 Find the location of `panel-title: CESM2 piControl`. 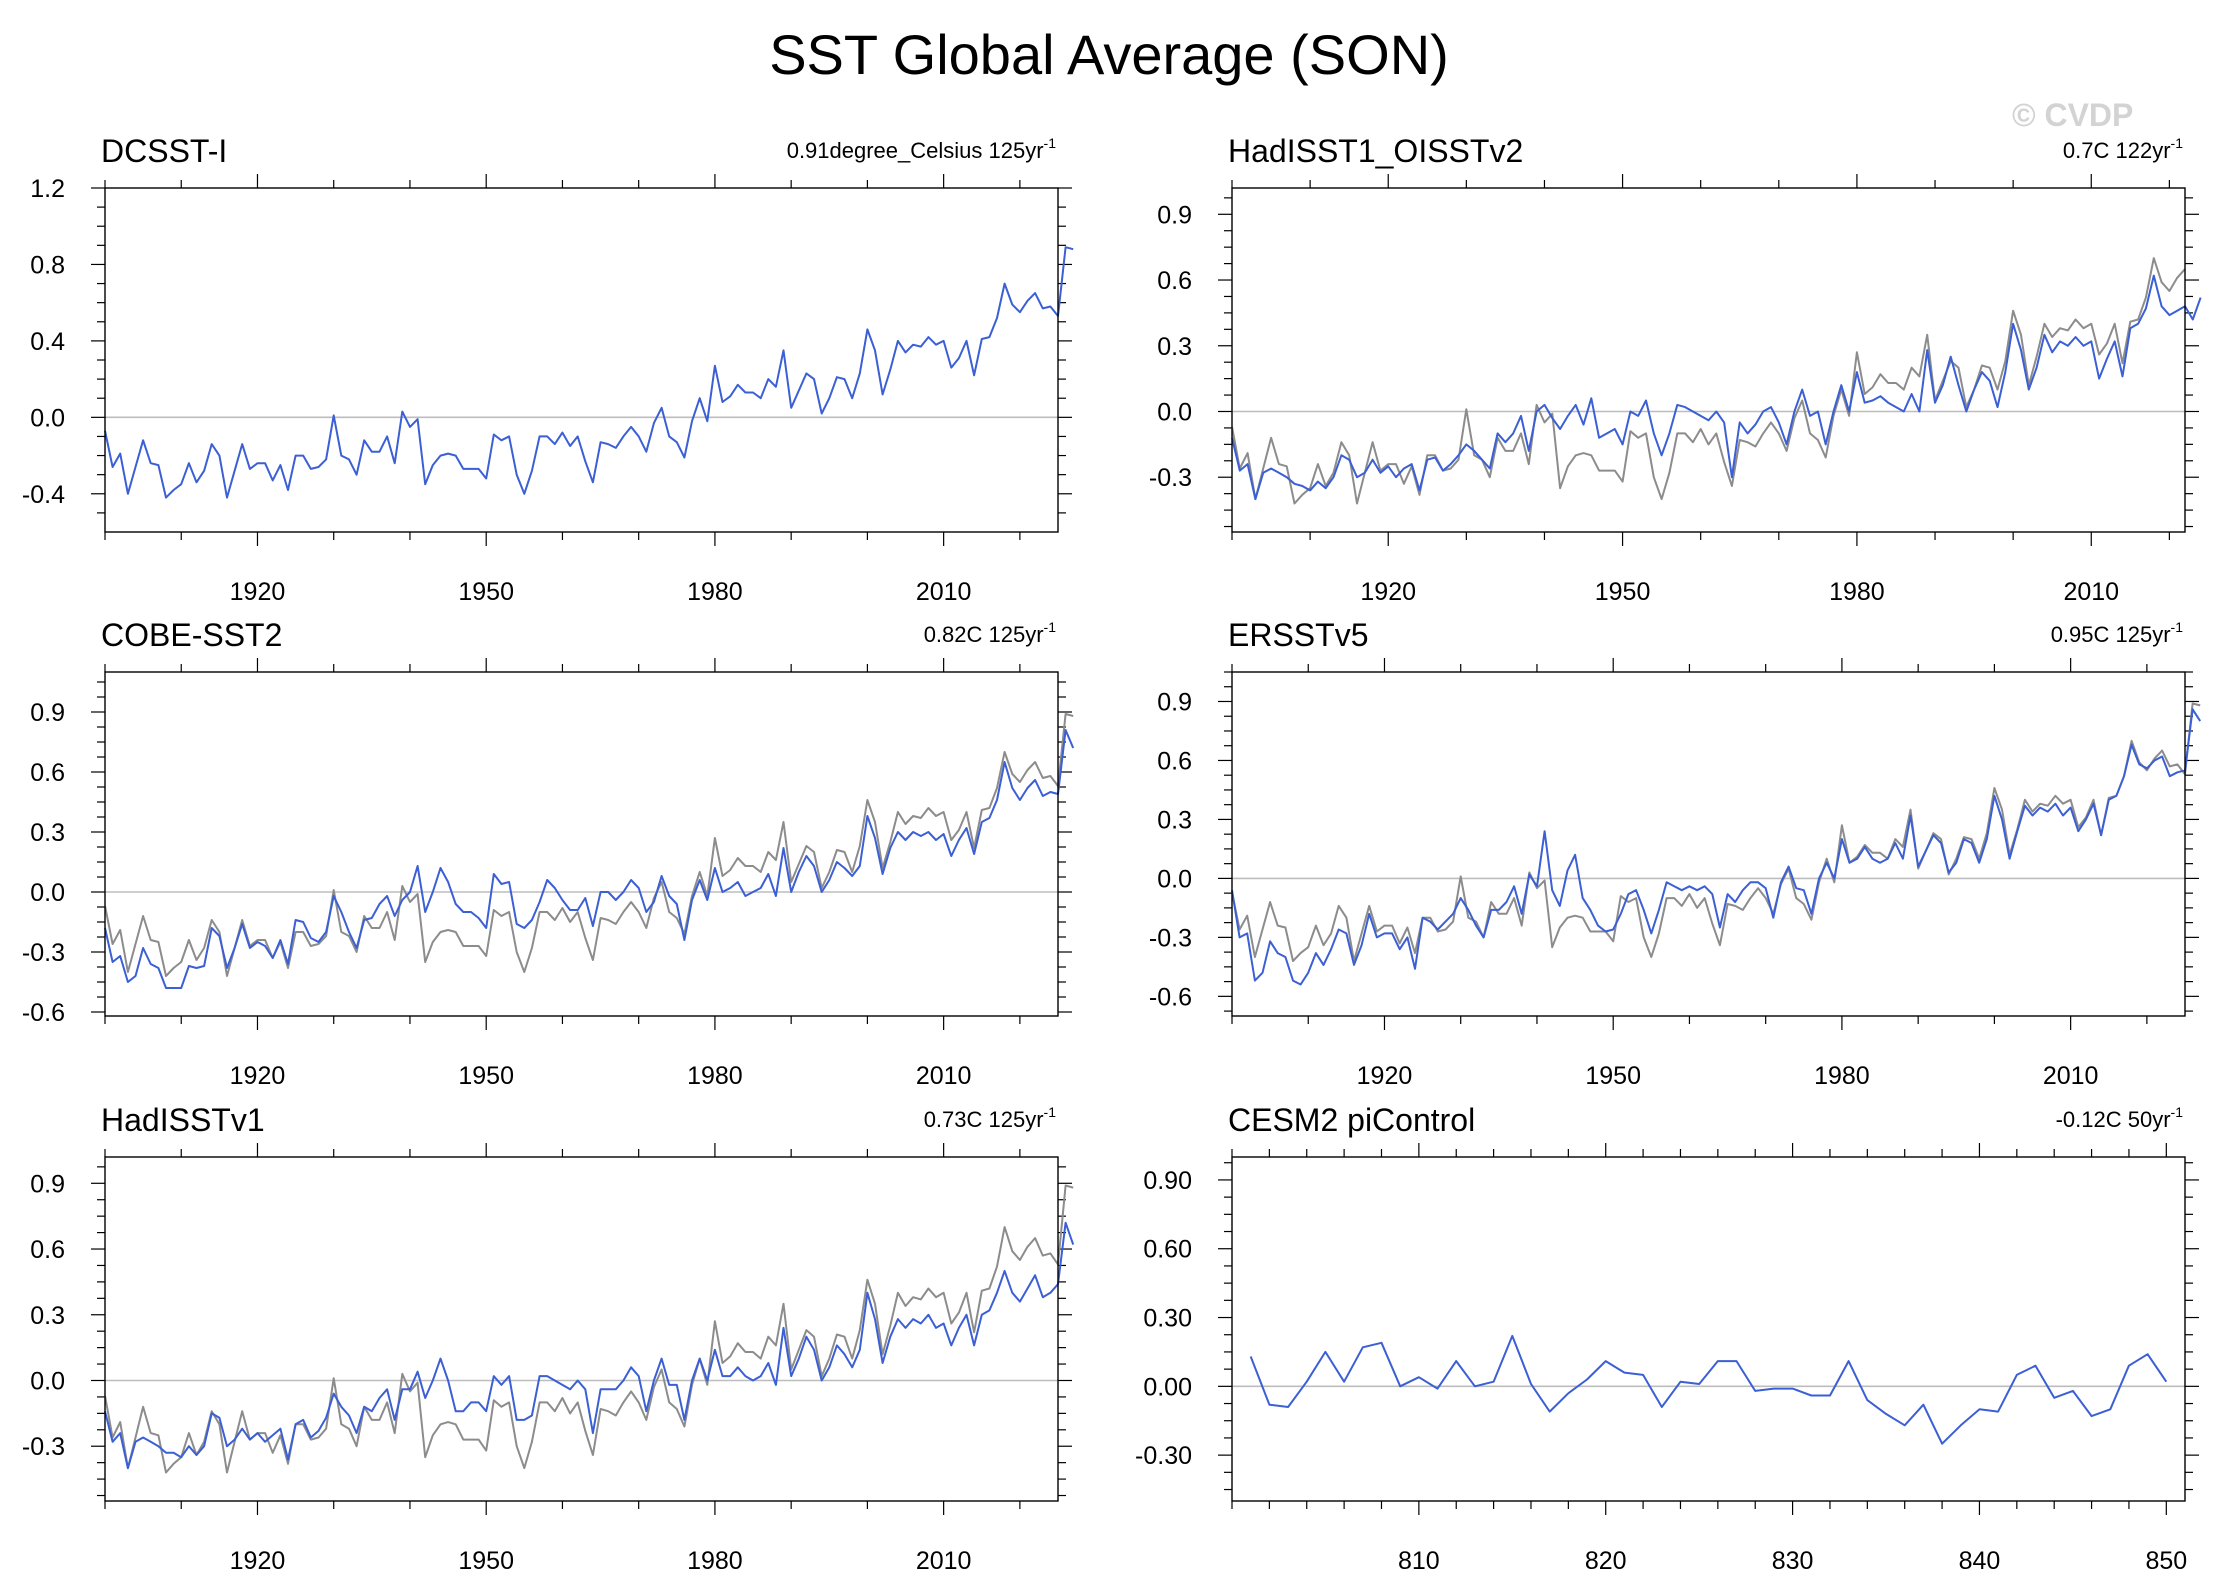

panel-title: CESM2 piControl is located at coordinates (1351, 1120).